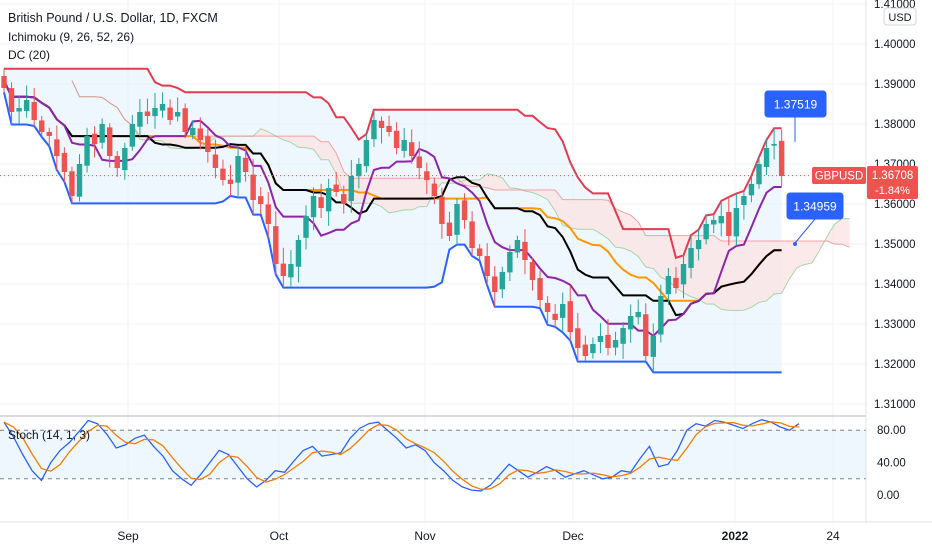 The image size is (932, 550). I want to click on current-price-tag: 1.36708 -1.84%, so click(892, 182).